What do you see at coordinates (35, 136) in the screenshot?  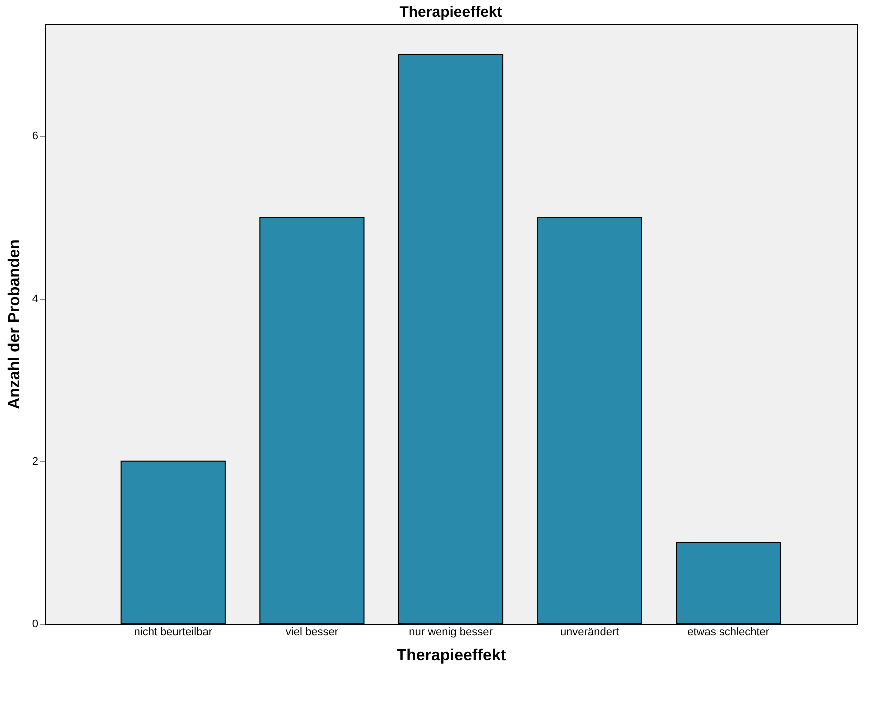 I see `y-tick-label: 6` at bounding box center [35, 136].